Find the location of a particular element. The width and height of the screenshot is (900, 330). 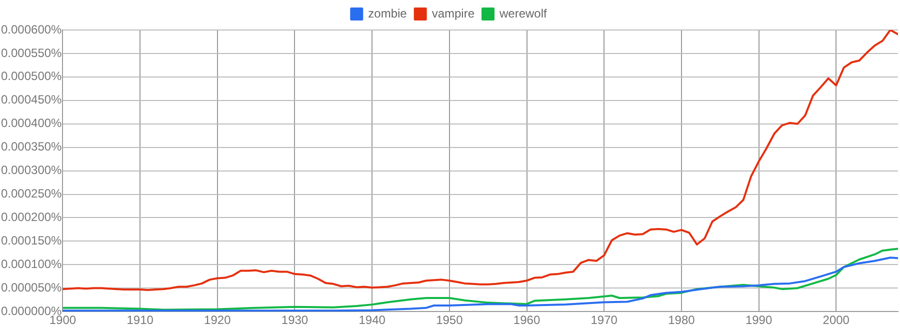

legend-label: werewolf is located at coordinates (523, 13).